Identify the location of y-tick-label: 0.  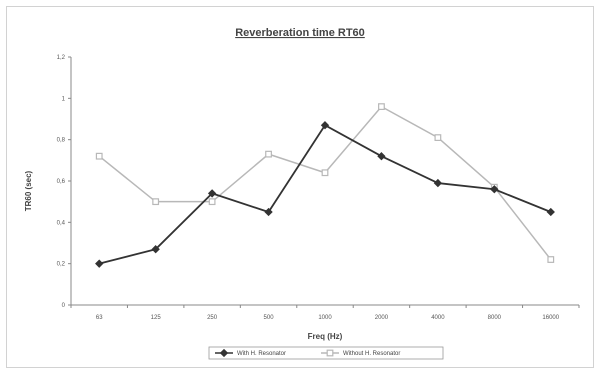
(64, 306).